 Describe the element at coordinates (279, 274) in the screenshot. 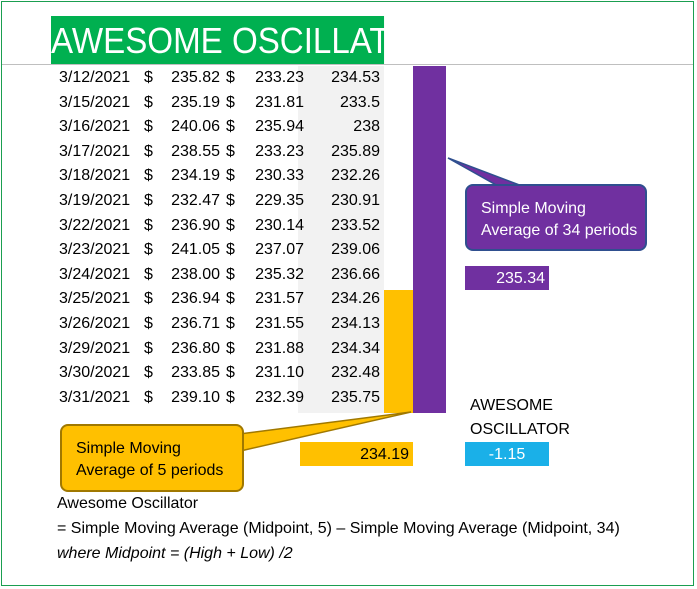

I see `low-cell: 235.32` at that location.